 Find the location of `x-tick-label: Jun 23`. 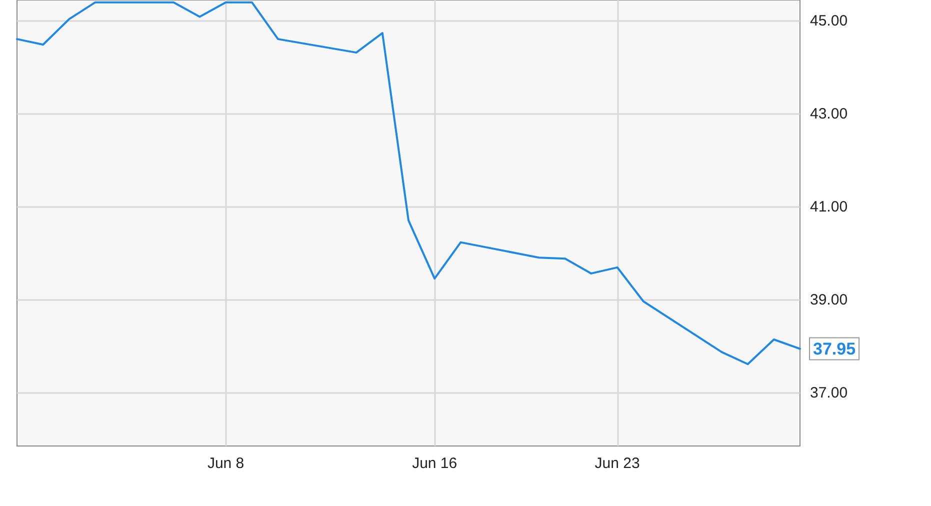

x-tick-label: Jun 23 is located at coordinates (617, 463).